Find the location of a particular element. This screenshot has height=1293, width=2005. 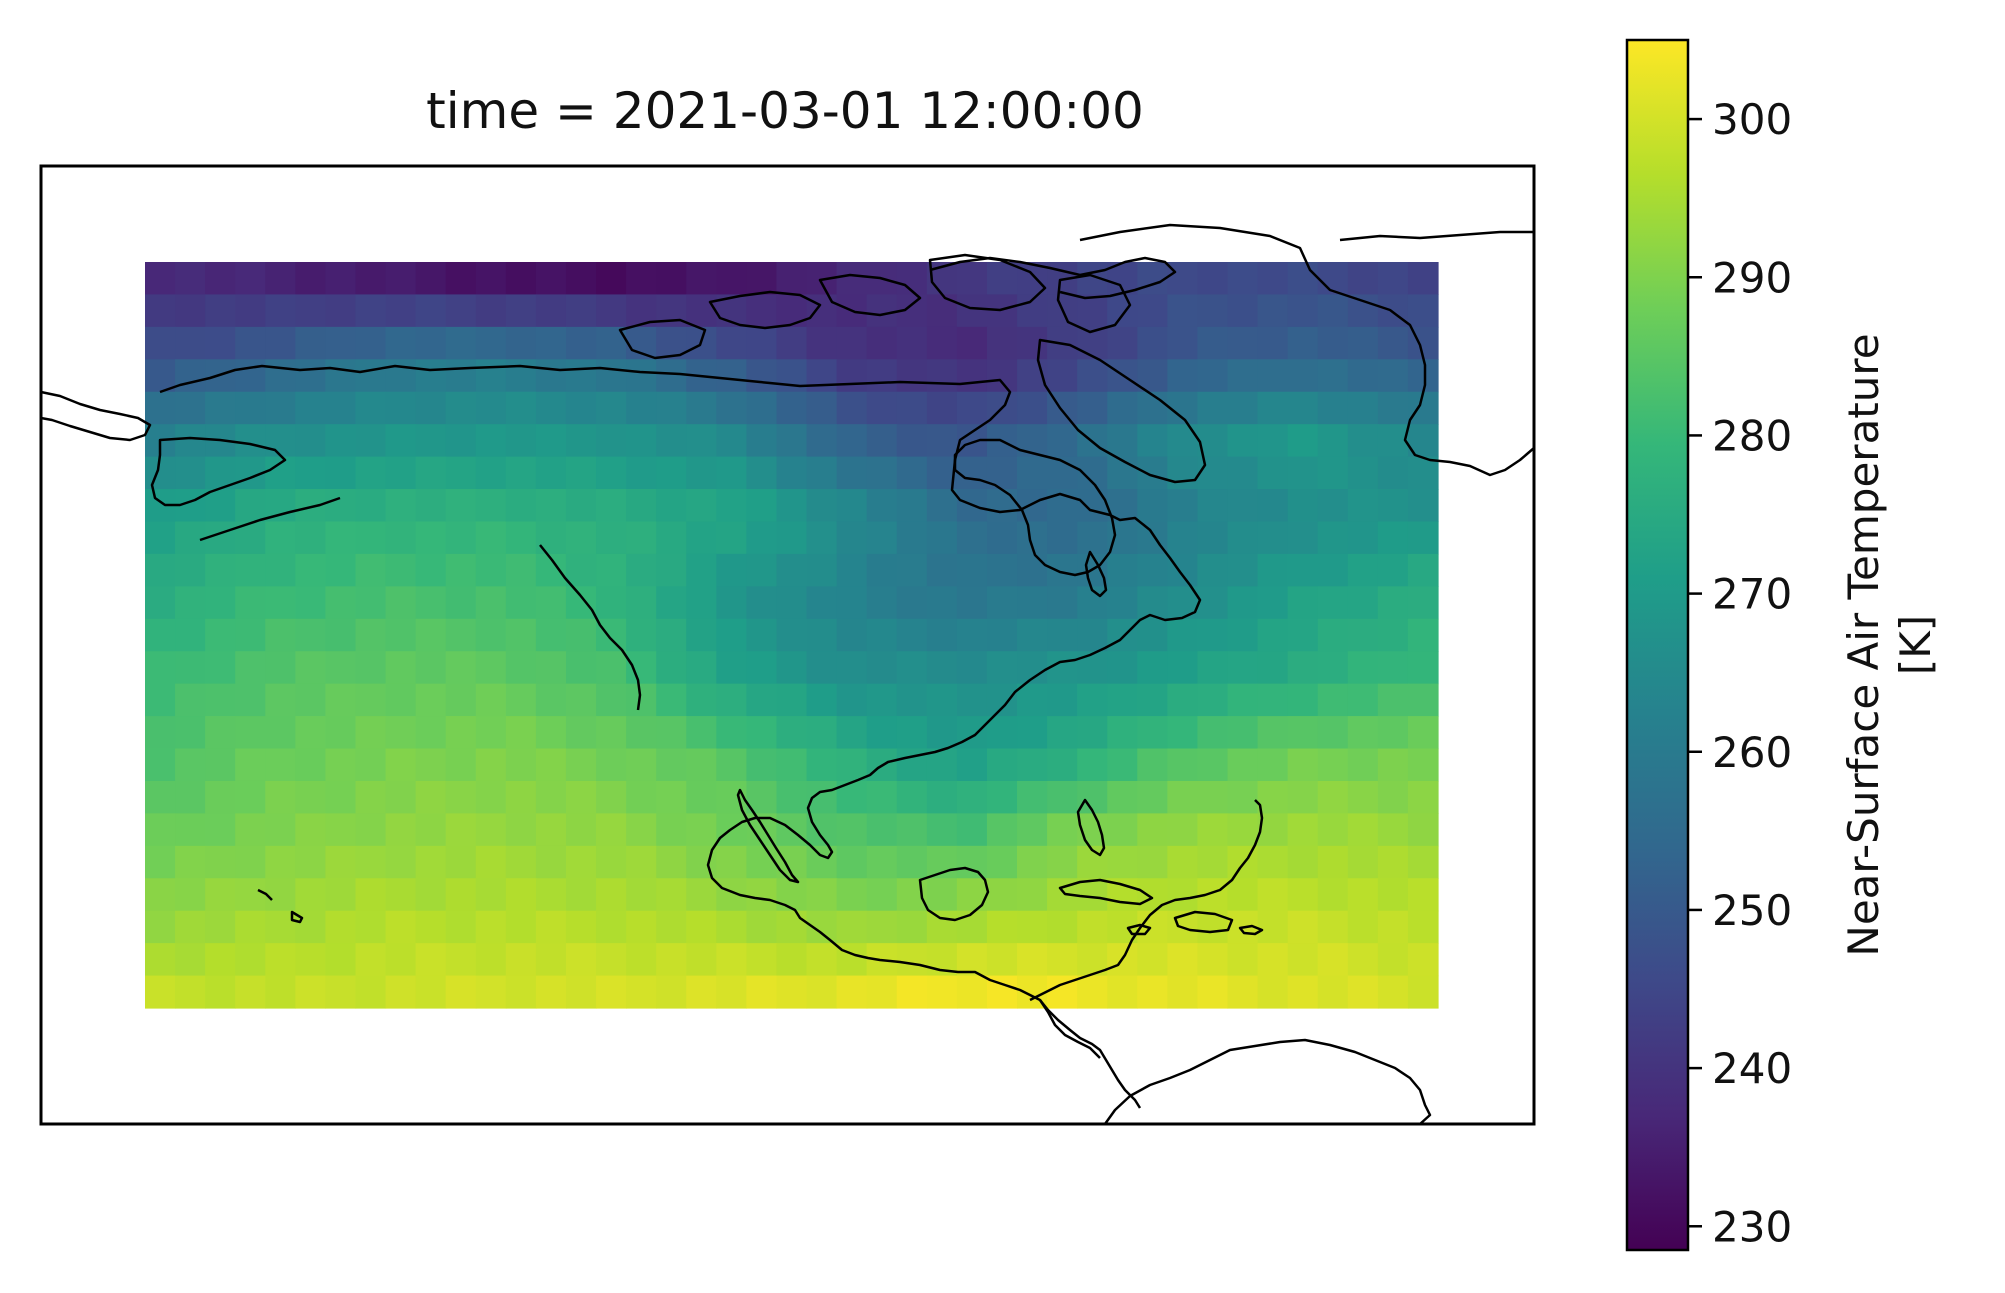

coastline-florida is located at coordinates (1091, 827).